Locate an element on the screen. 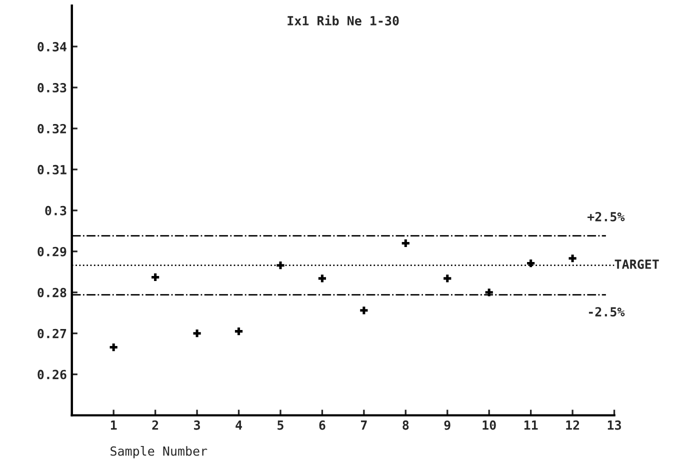  x-tick-label: 4 is located at coordinates (239, 425).